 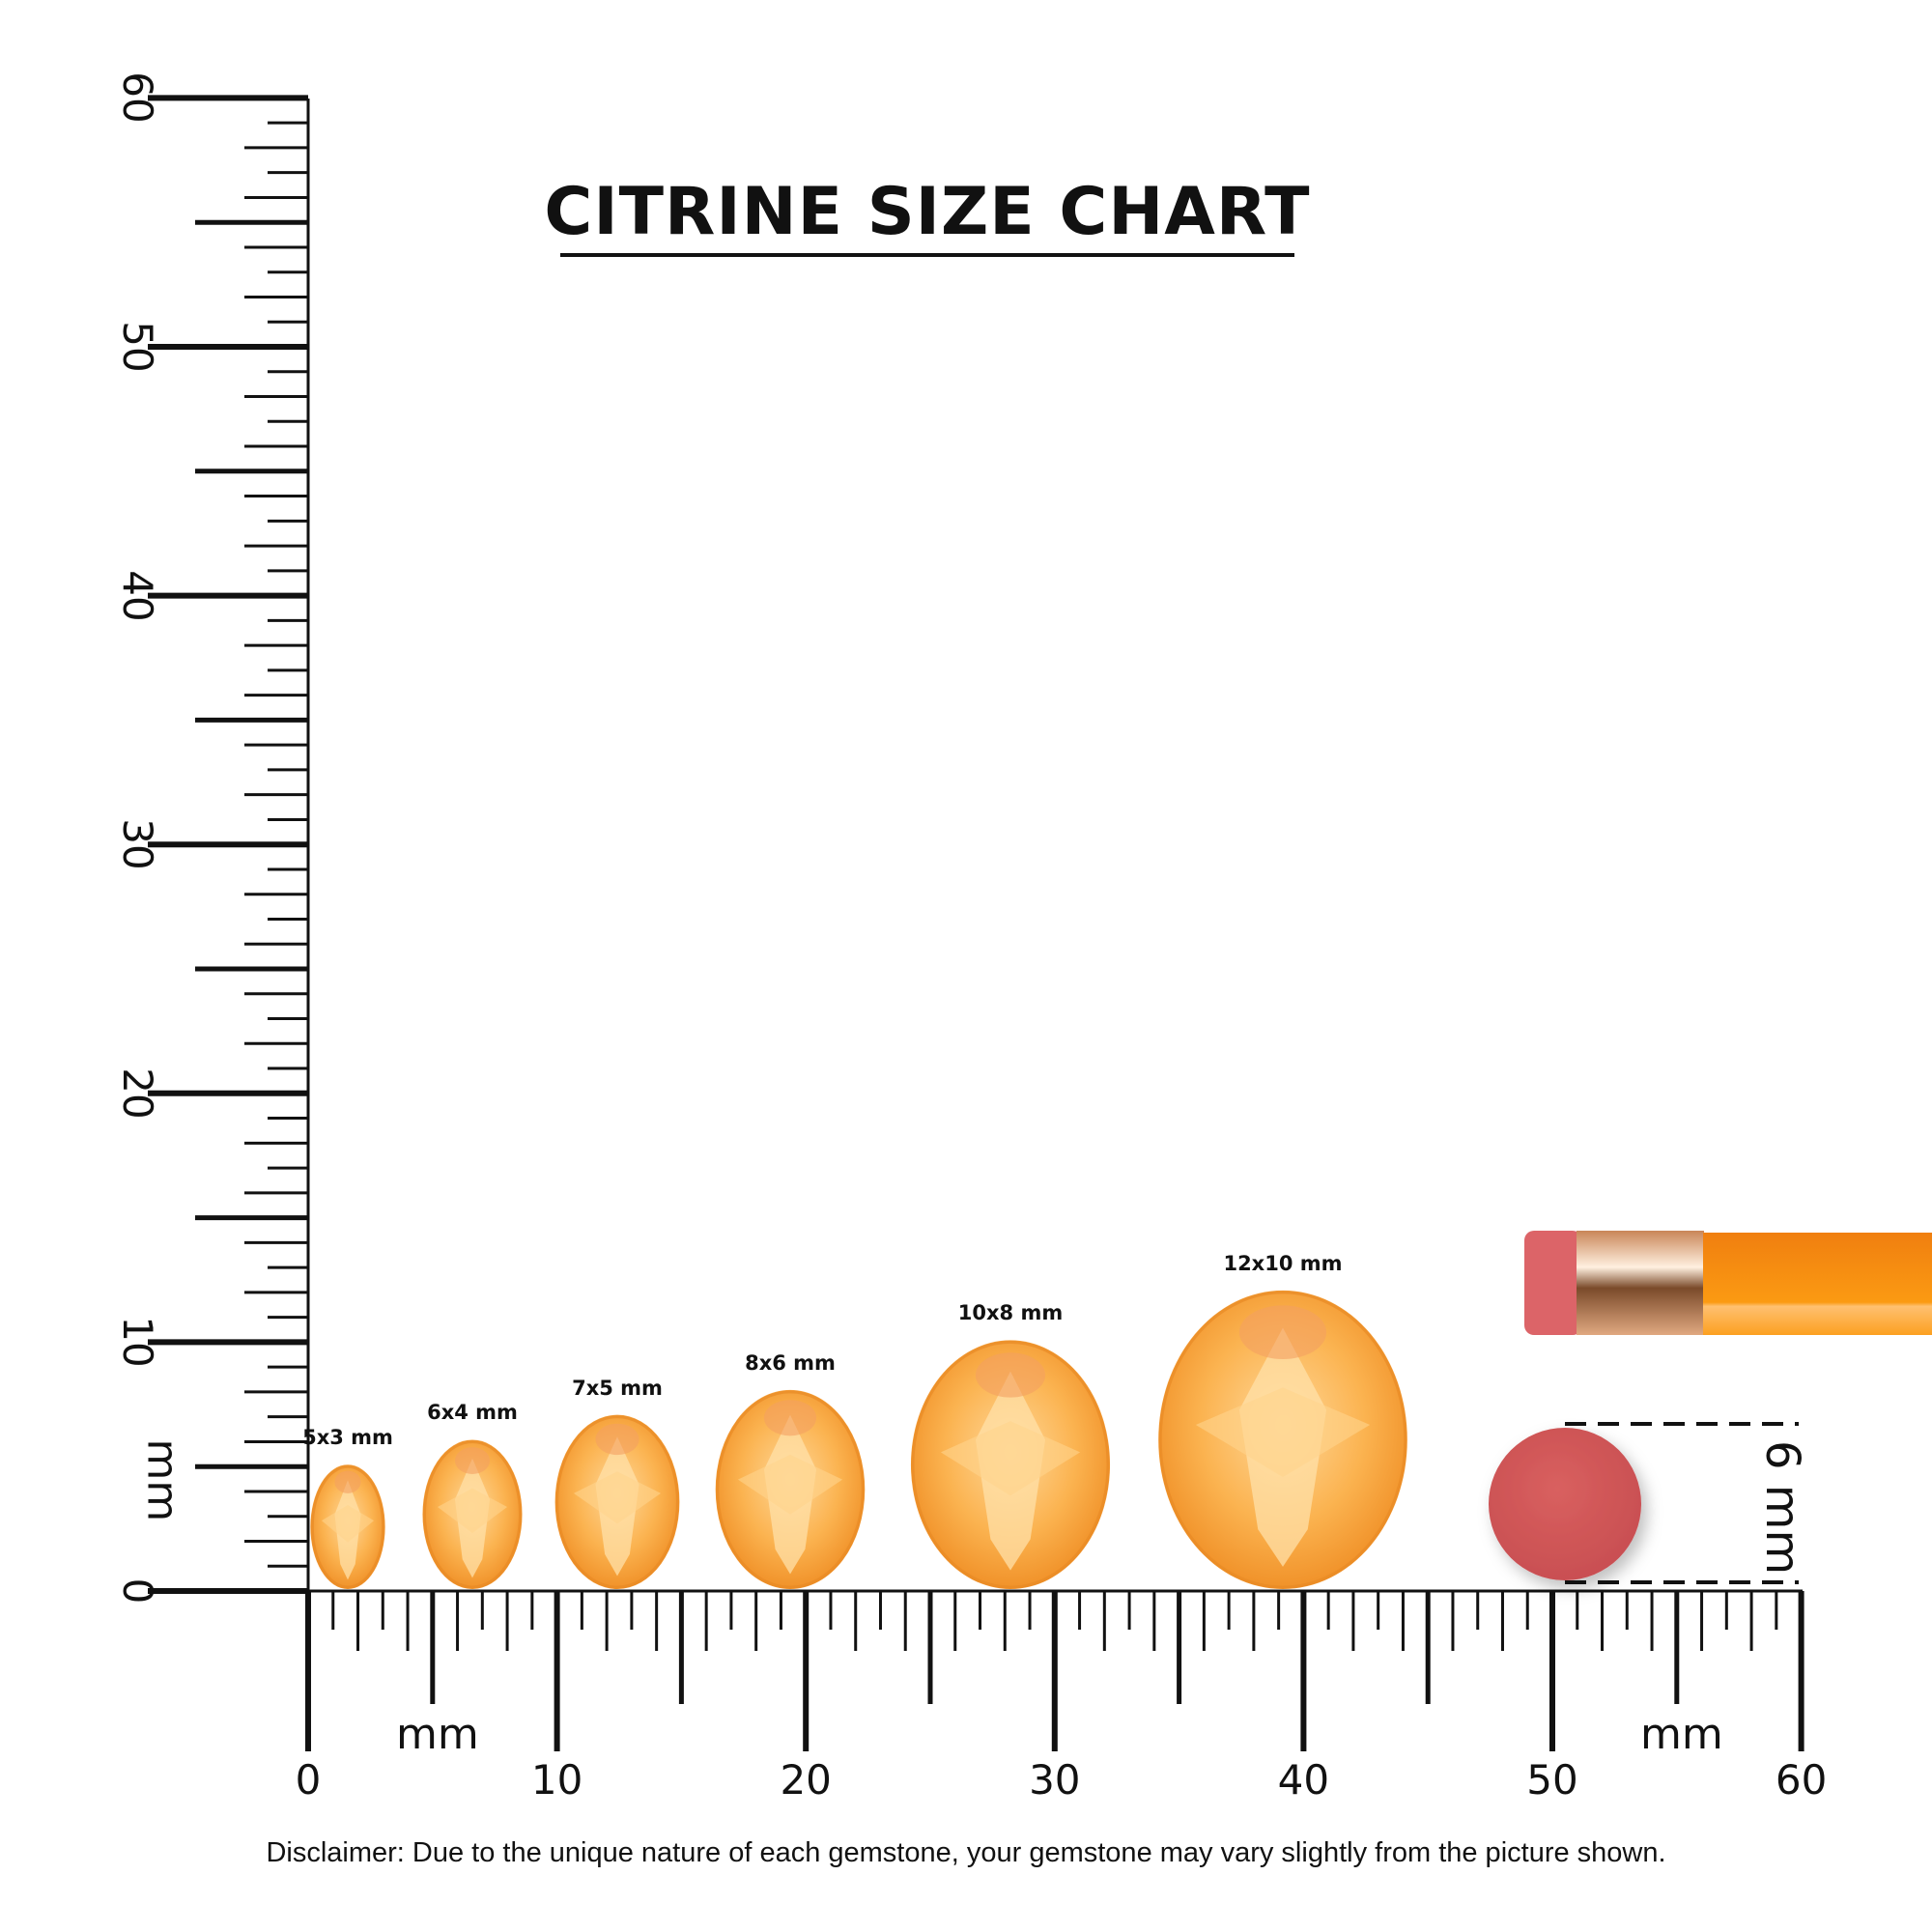 I want to click on gem-size-label: 10x8 mm, so click(x=1011, y=1313).